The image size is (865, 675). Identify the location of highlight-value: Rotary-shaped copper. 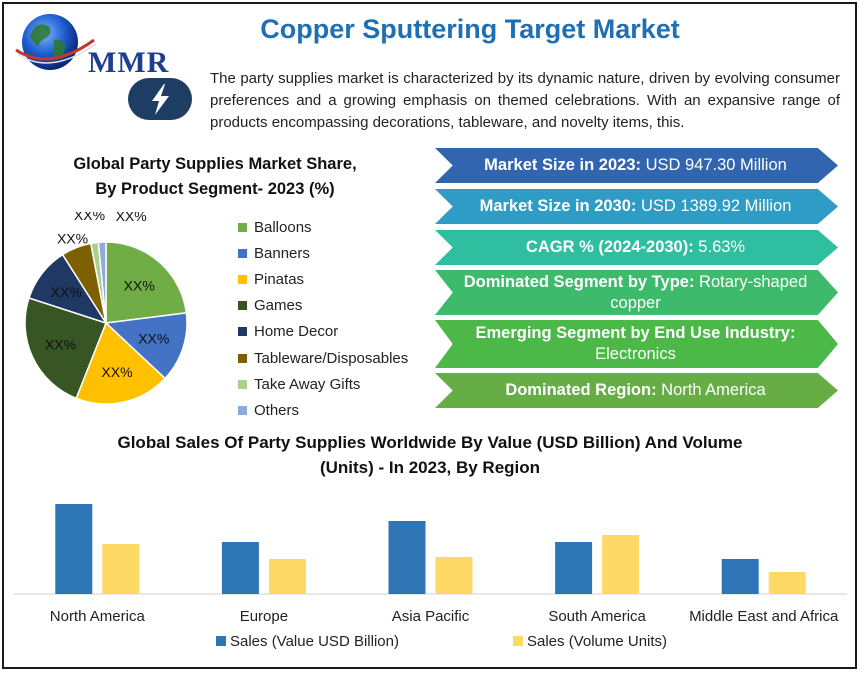
(709, 292).